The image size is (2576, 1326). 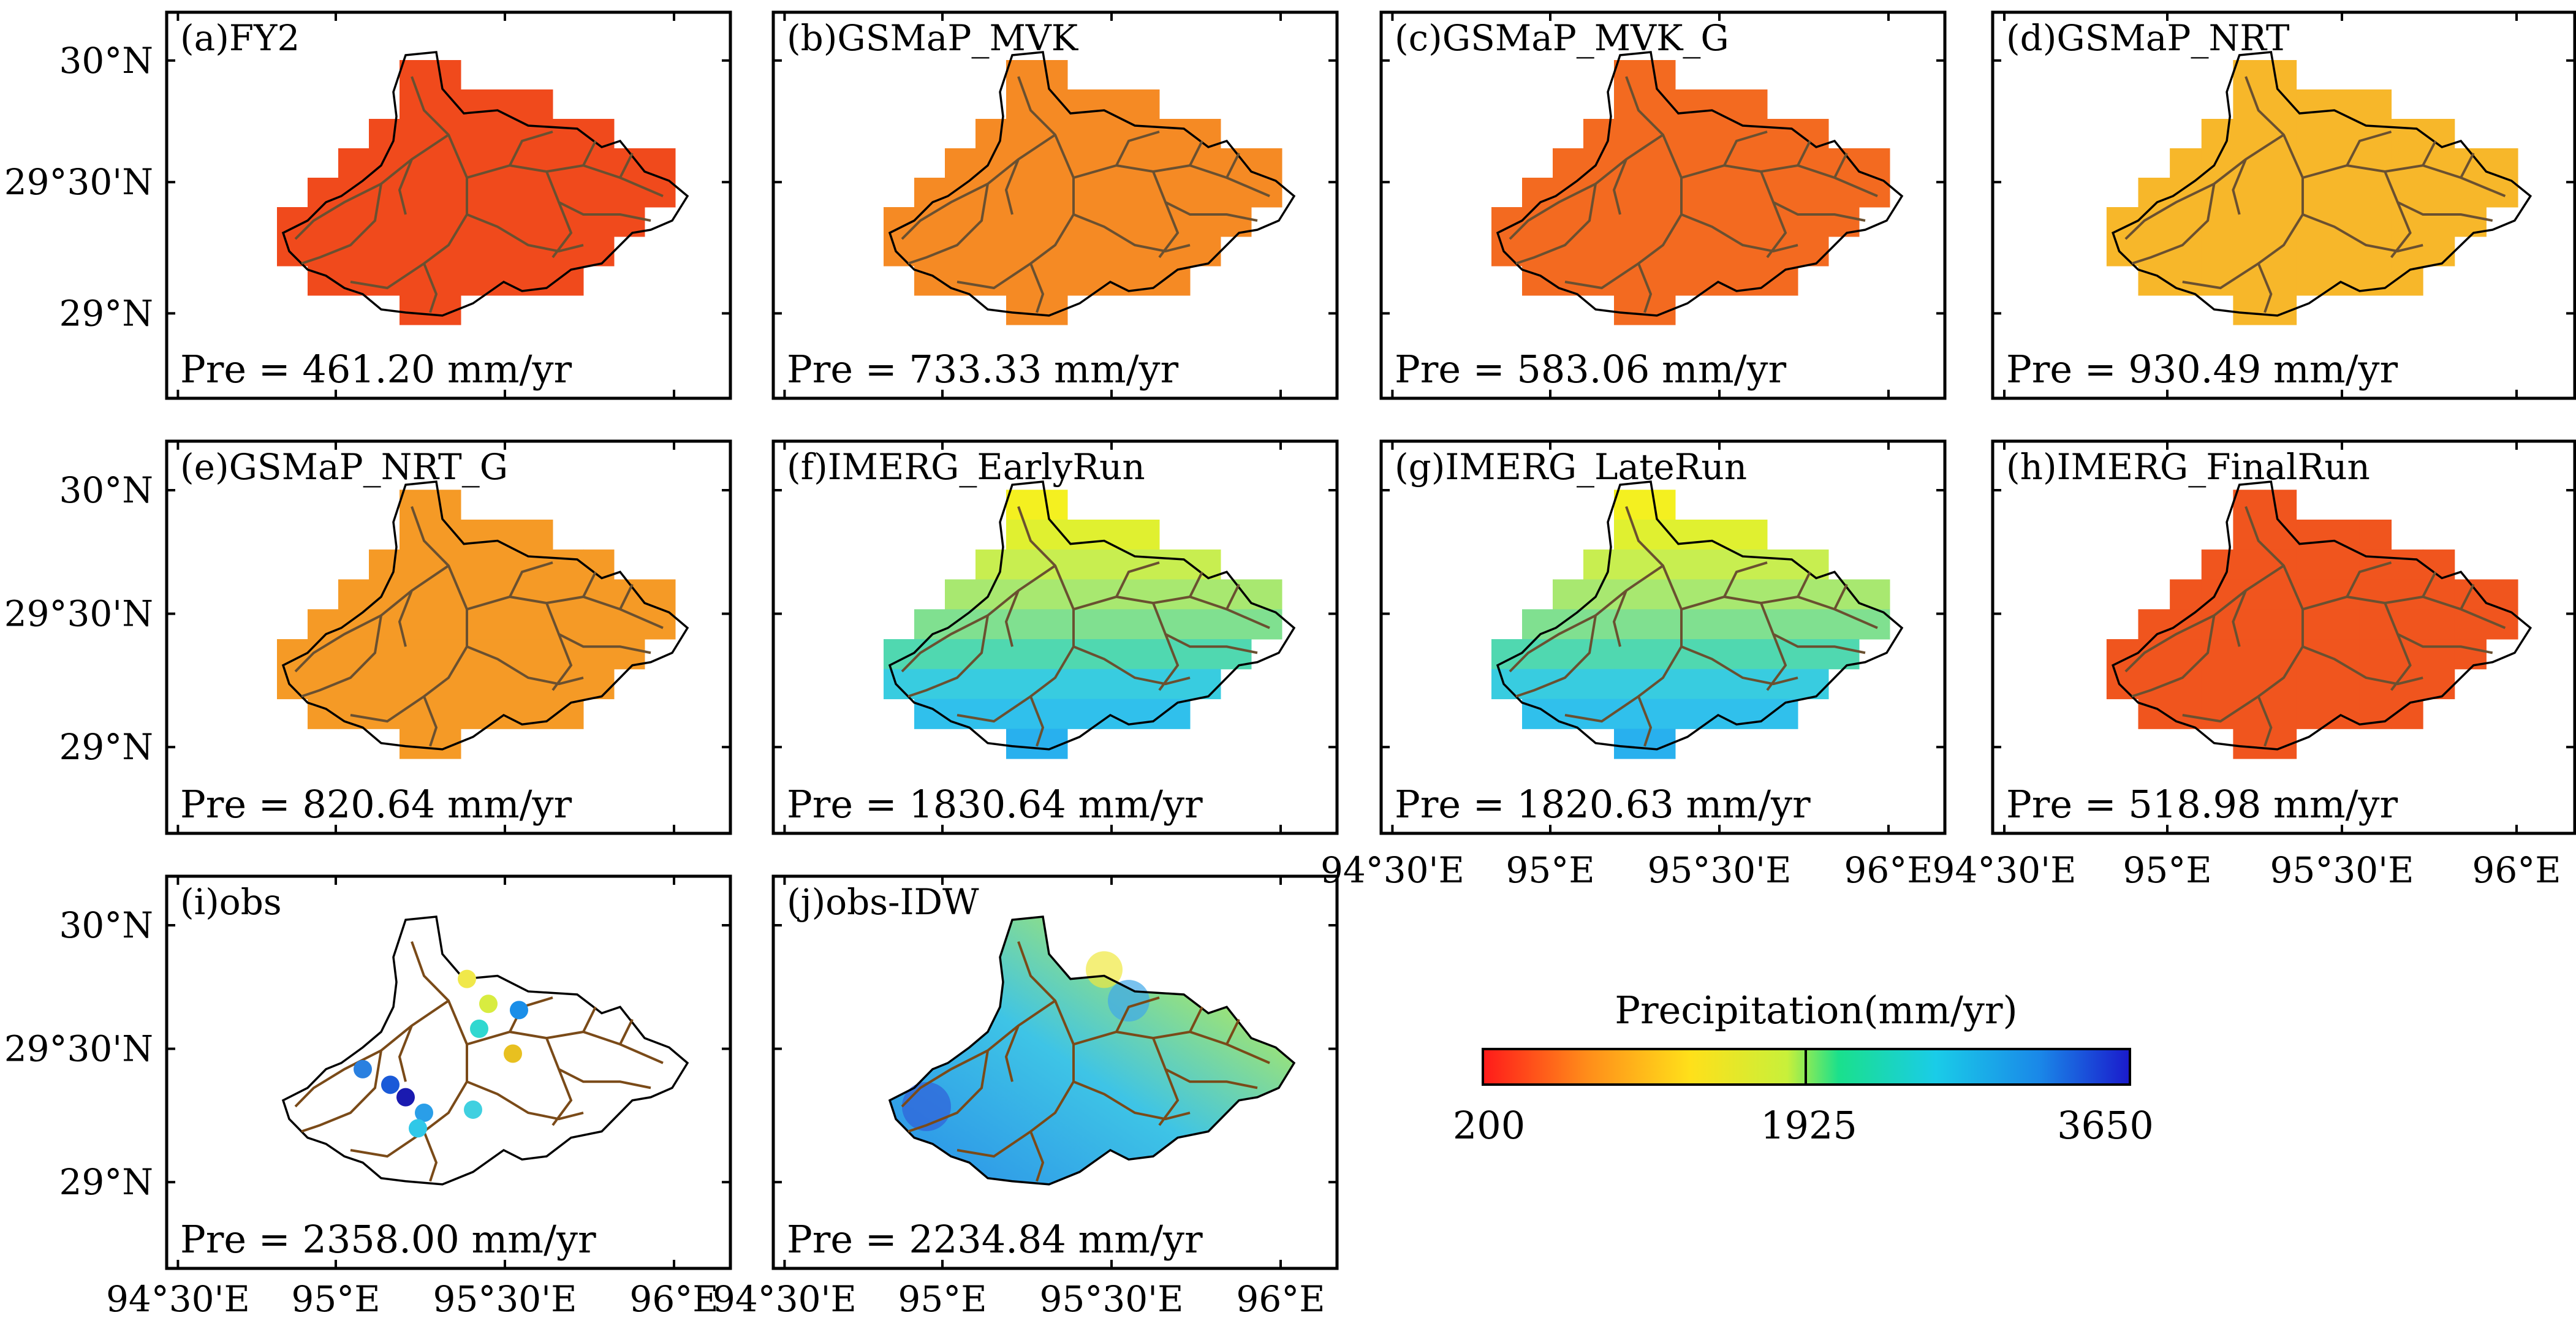 I want to click on panel-precip-annotation: Pre = 930.49 mm/yr, so click(x=2202, y=369).